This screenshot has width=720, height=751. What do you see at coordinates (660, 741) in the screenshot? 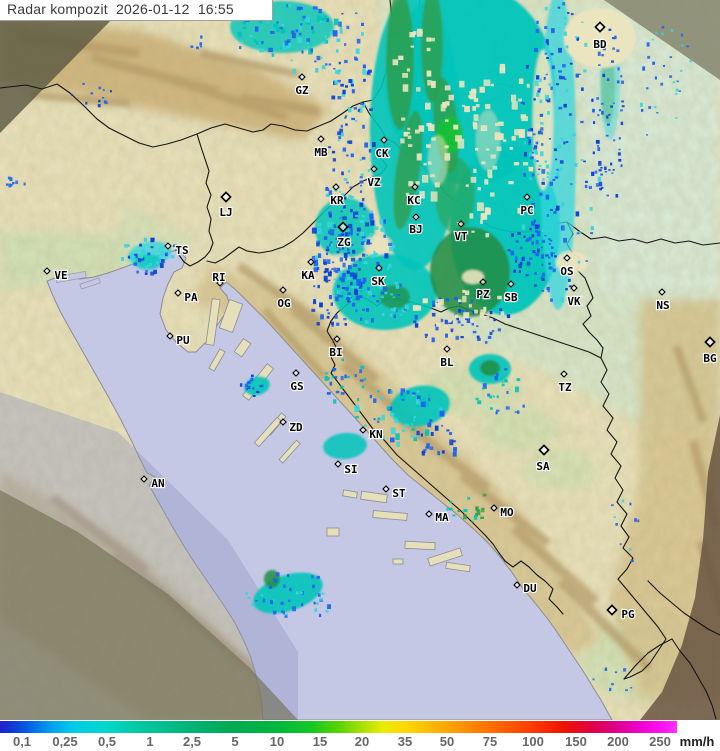
I see `legend-tick: 250` at bounding box center [660, 741].